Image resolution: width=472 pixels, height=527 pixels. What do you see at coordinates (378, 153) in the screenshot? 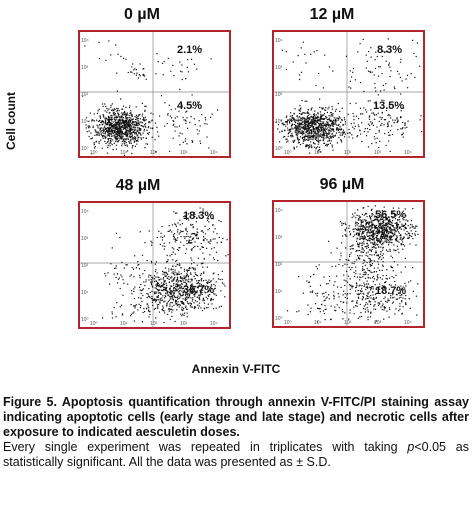
I see `axis-tick-label: 10³` at bounding box center [378, 153].